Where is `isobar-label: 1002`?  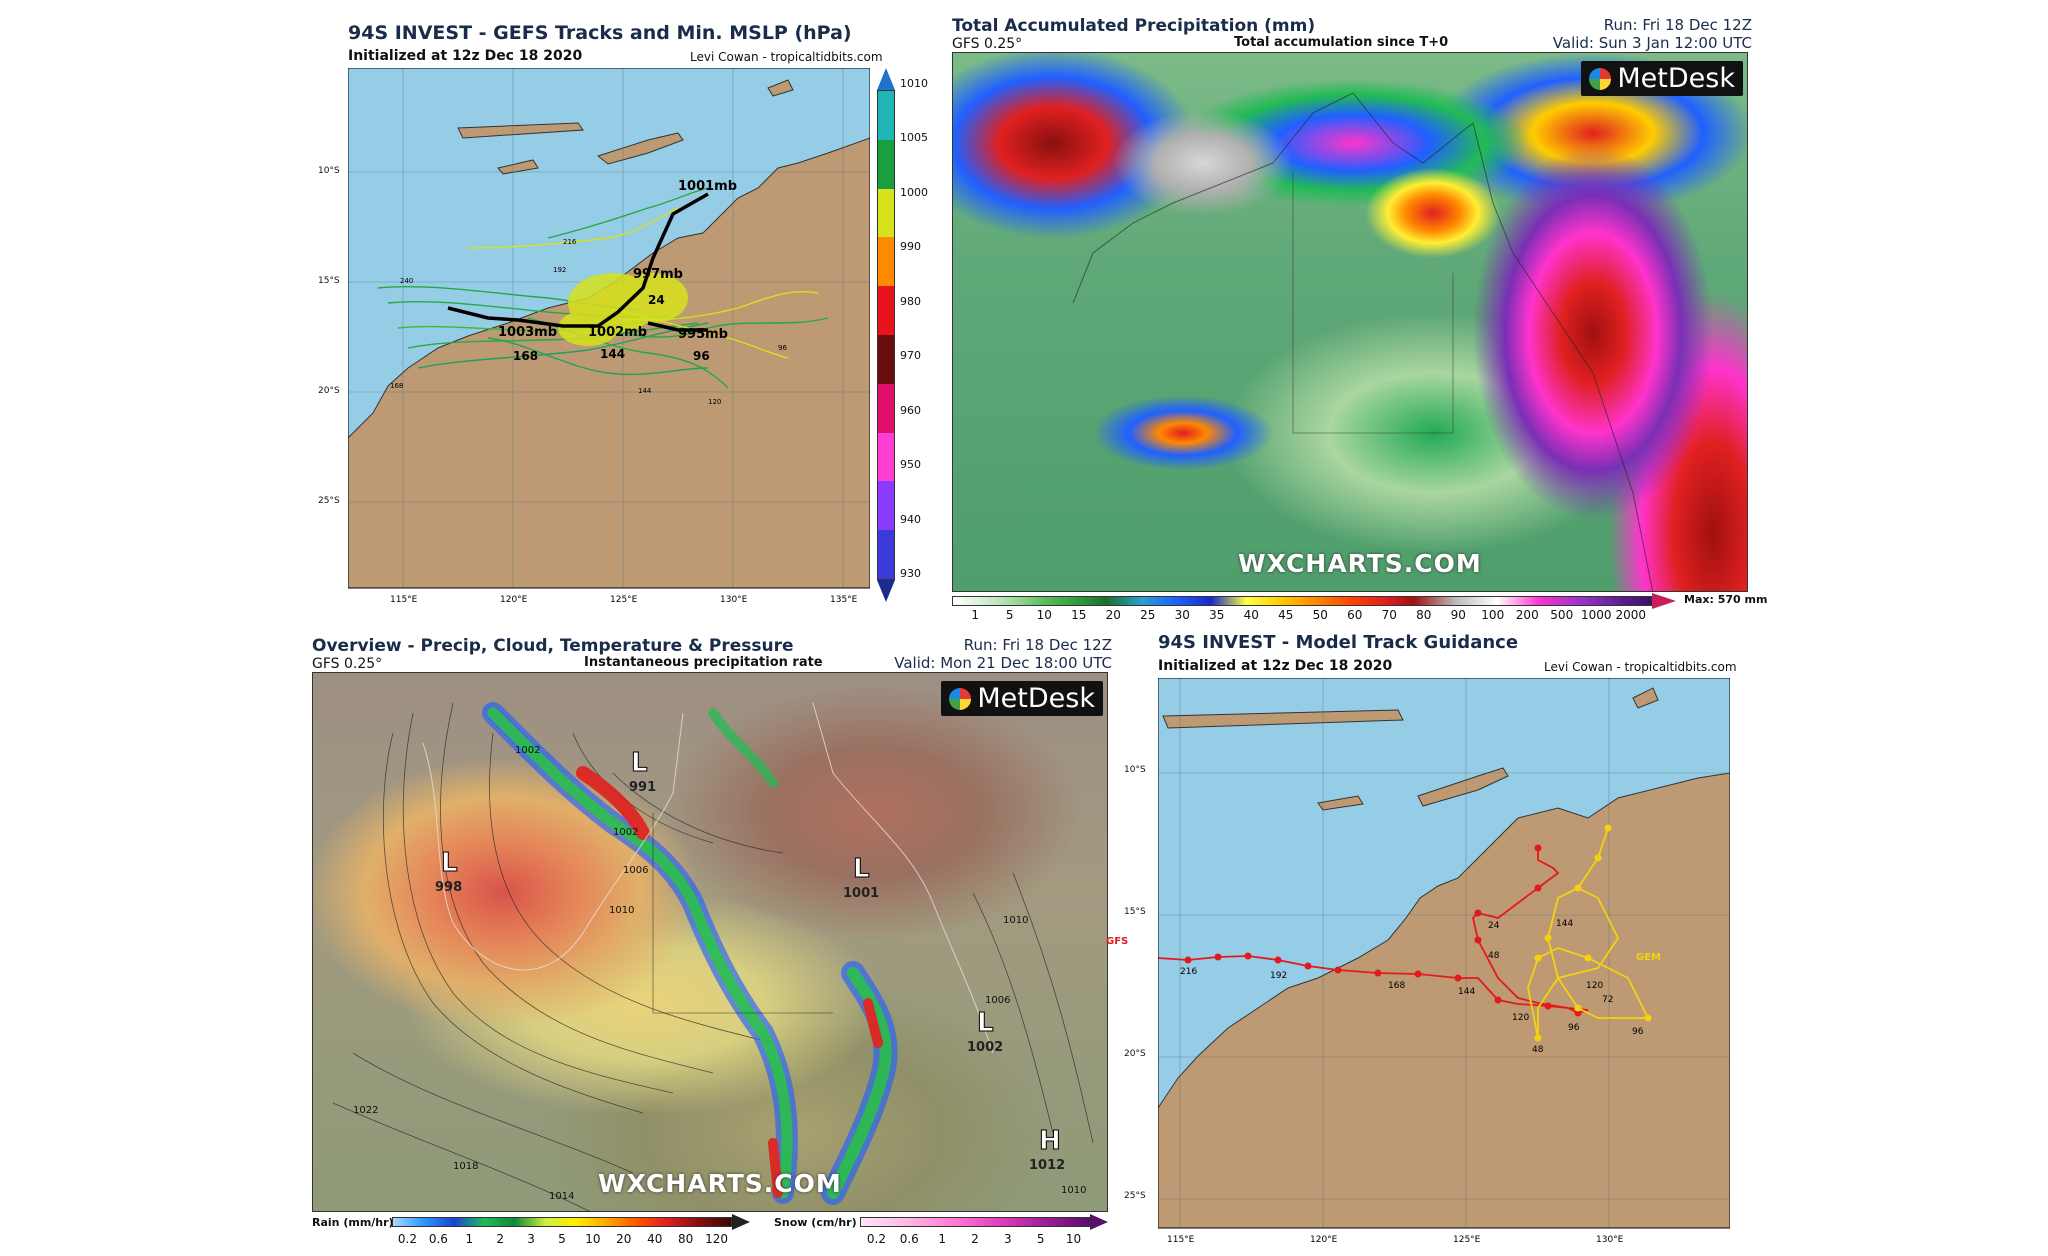
isobar-label: 1002 is located at coordinates (527, 750).